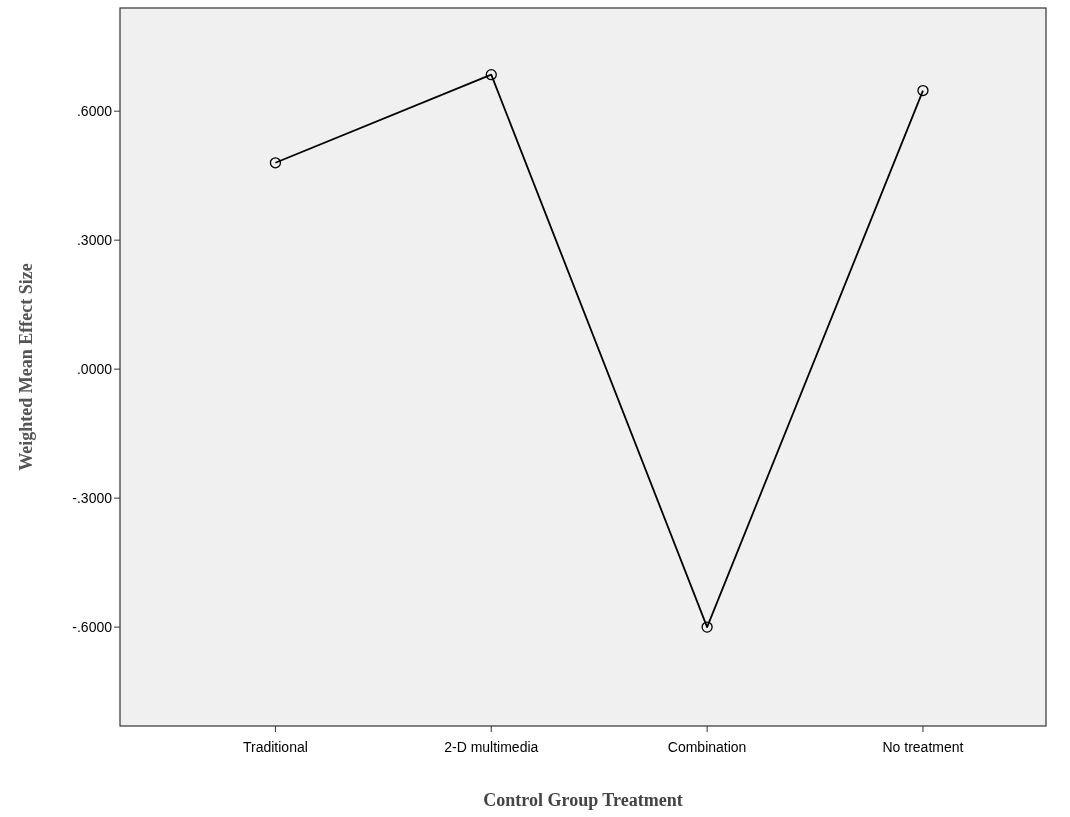  What do you see at coordinates (707, 747) in the screenshot?
I see `x-tick-label: Combination` at bounding box center [707, 747].